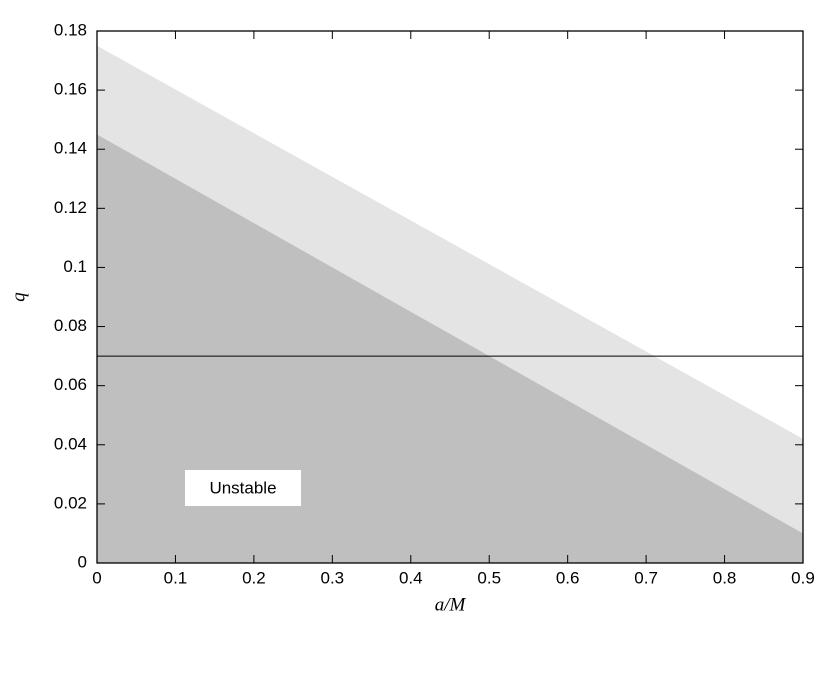 The width and height of the screenshot is (830, 674). Describe the element at coordinates (70, 502) in the screenshot. I see `y-tick-label: 0.02` at that location.